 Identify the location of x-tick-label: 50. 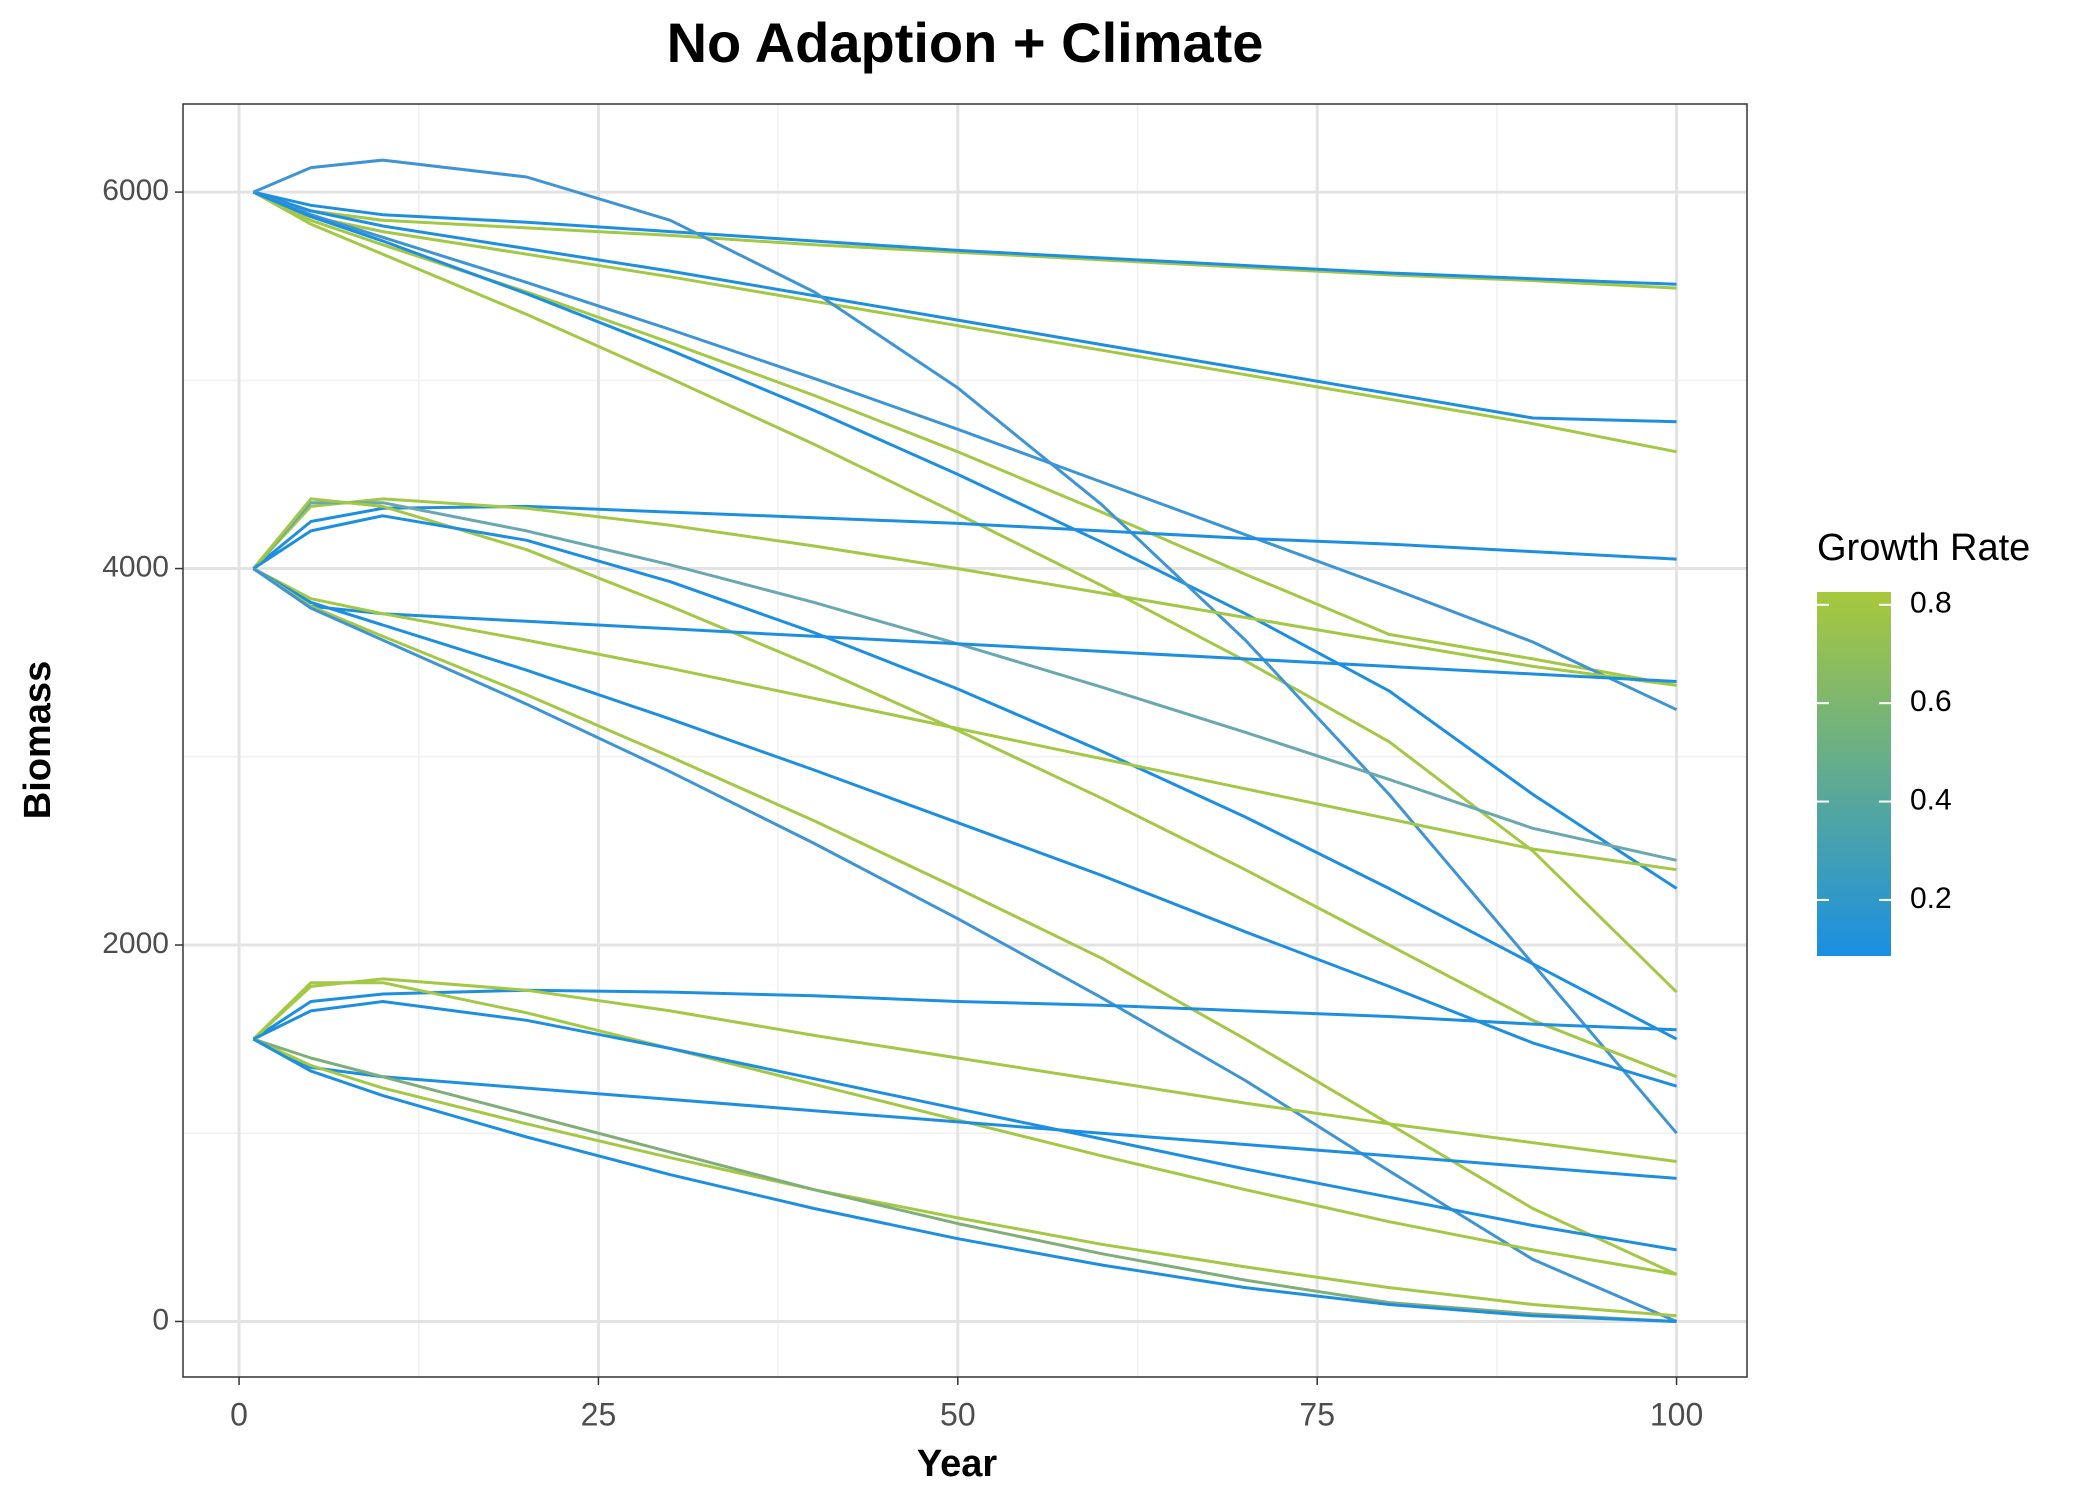
(958, 1414).